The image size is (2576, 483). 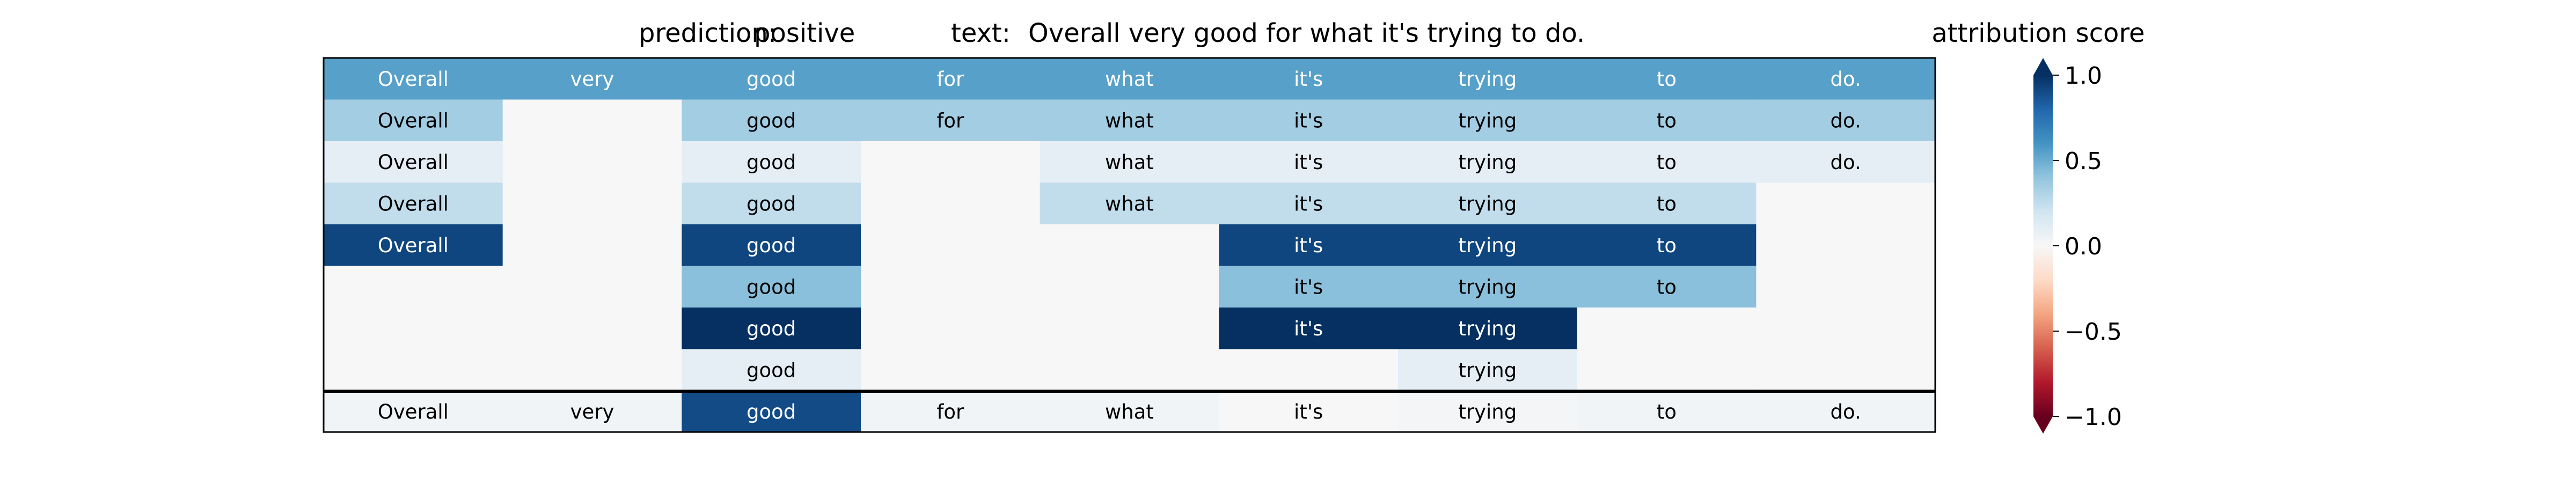 I want to click on heatmap-row-1-token-label: what, so click(x=1129, y=79).